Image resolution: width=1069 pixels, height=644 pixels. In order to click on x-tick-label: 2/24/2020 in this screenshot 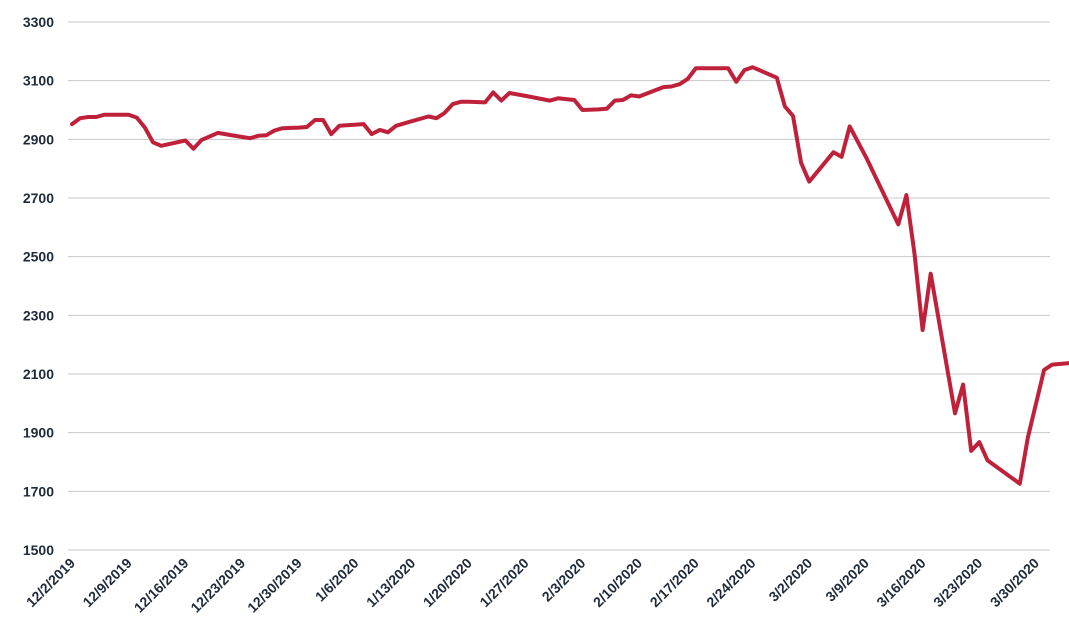, I will do `click(731, 583)`.